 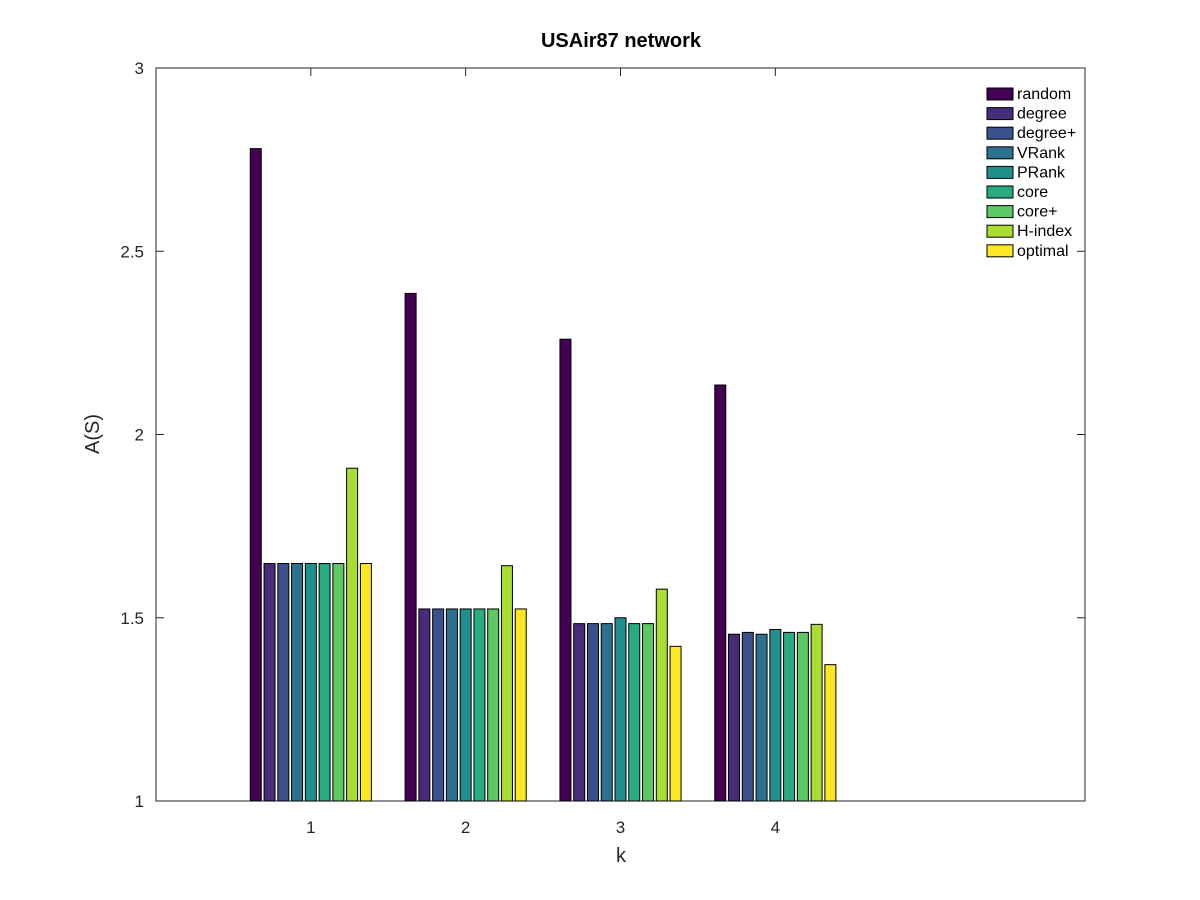 I want to click on bar-vrank-k4, so click(x=761, y=717).